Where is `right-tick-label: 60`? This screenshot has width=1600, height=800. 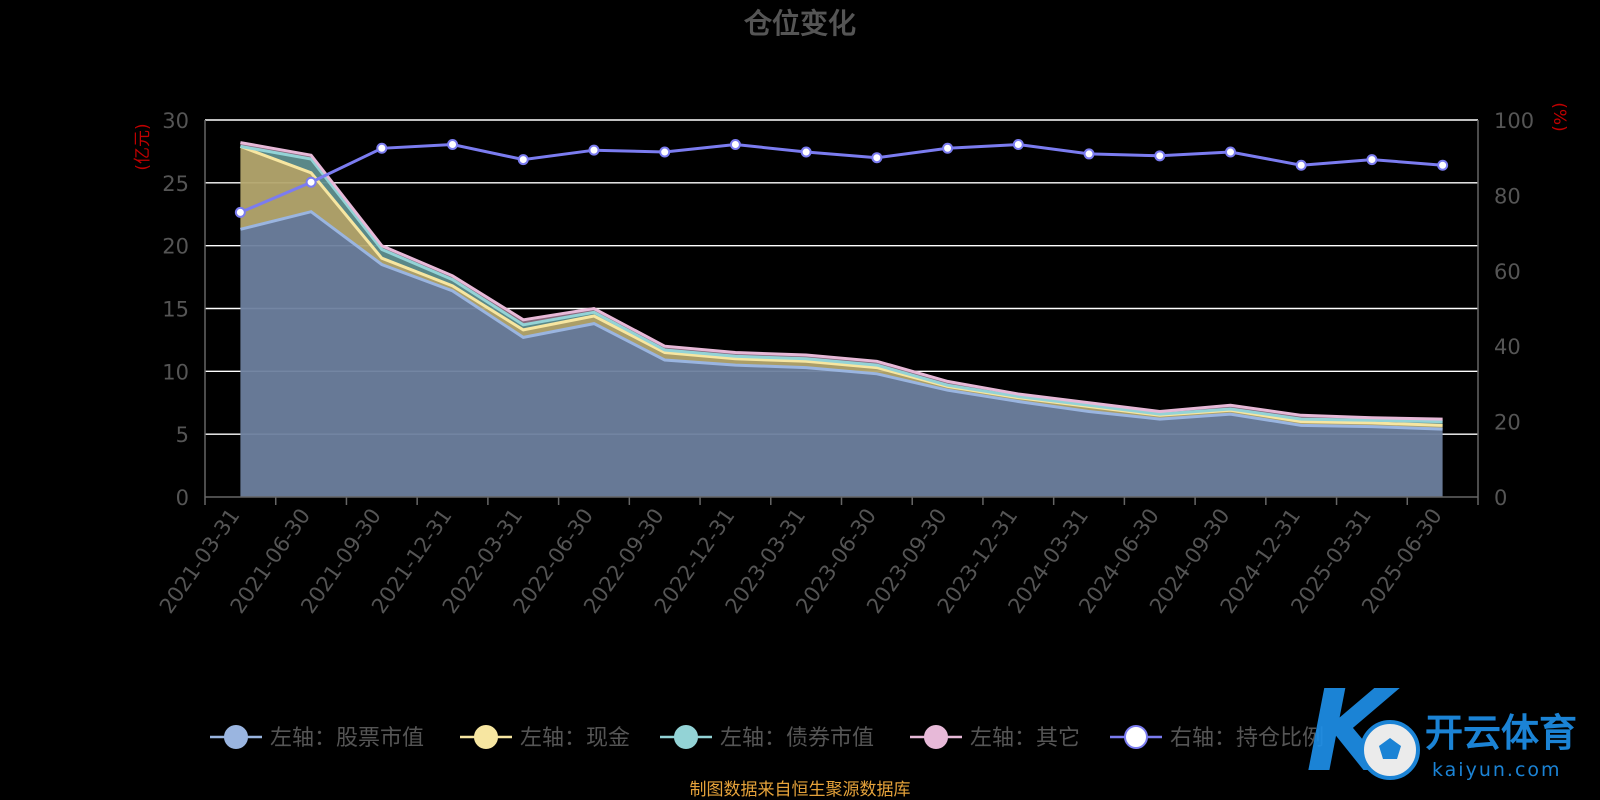 right-tick-label: 60 is located at coordinates (1507, 272).